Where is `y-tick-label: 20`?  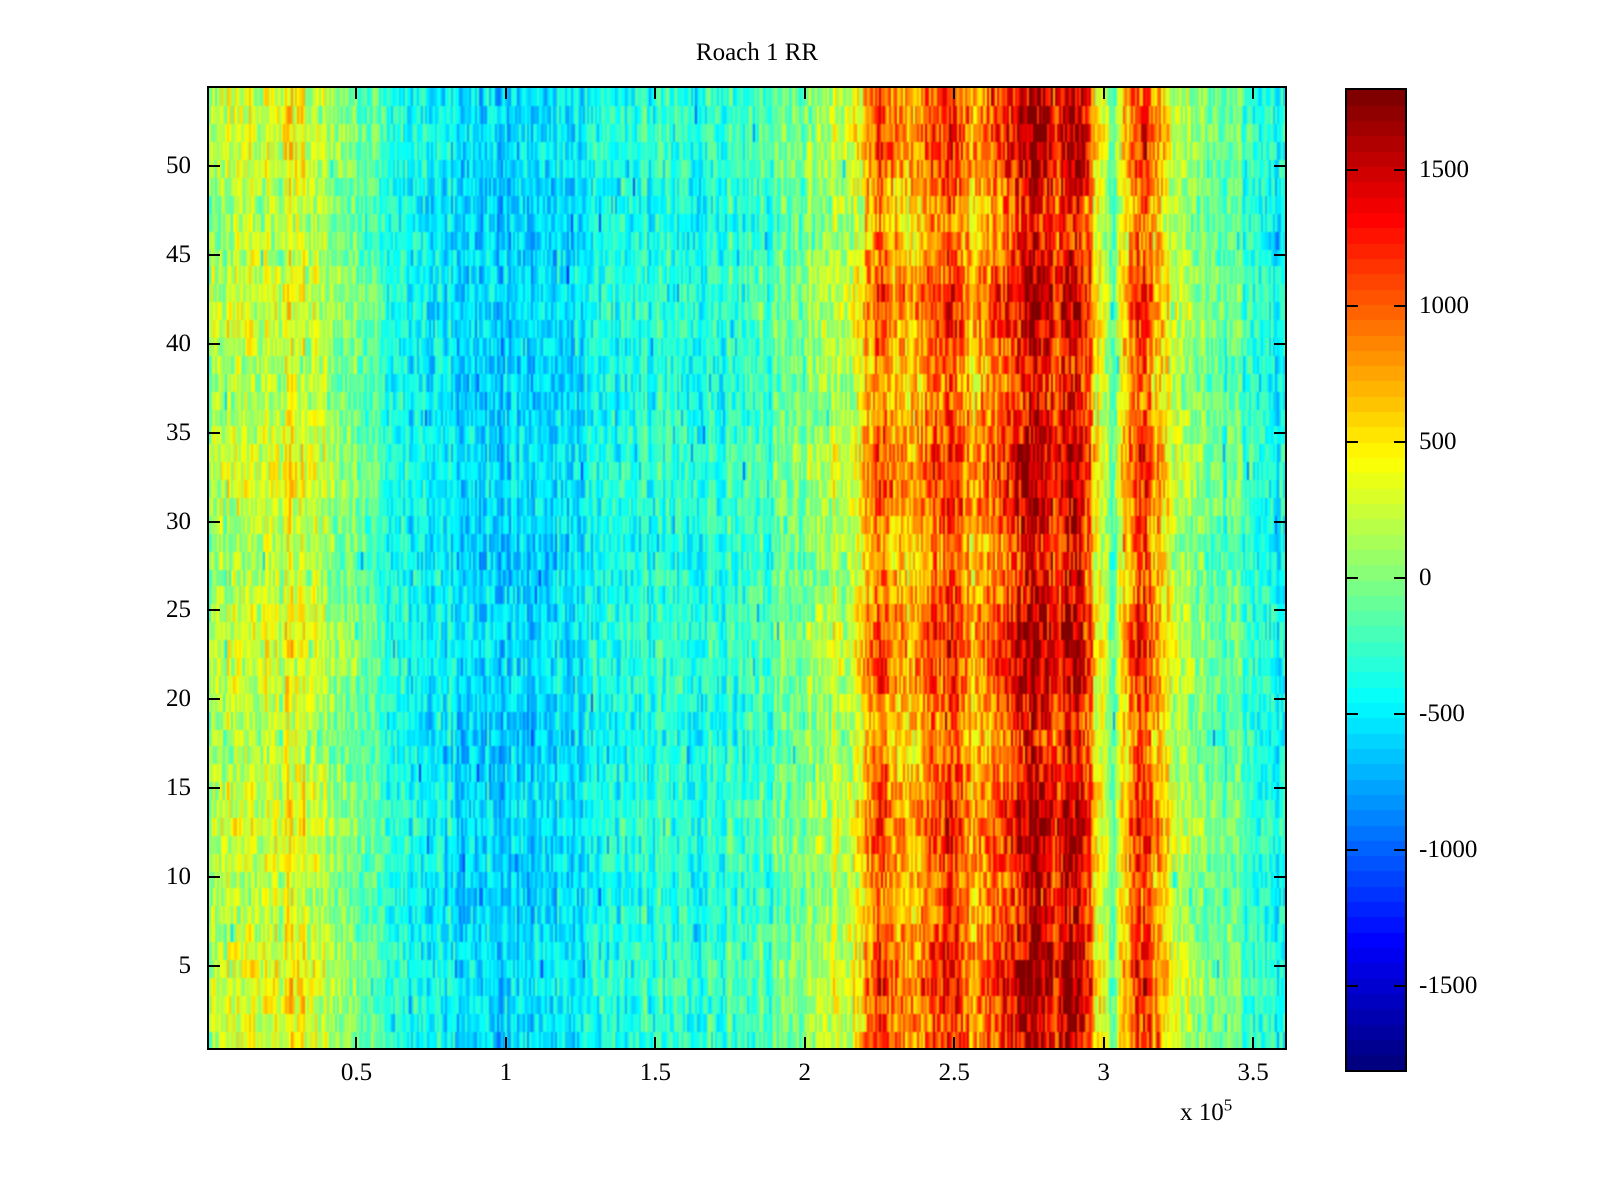 y-tick-label: 20 is located at coordinates (178, 699).